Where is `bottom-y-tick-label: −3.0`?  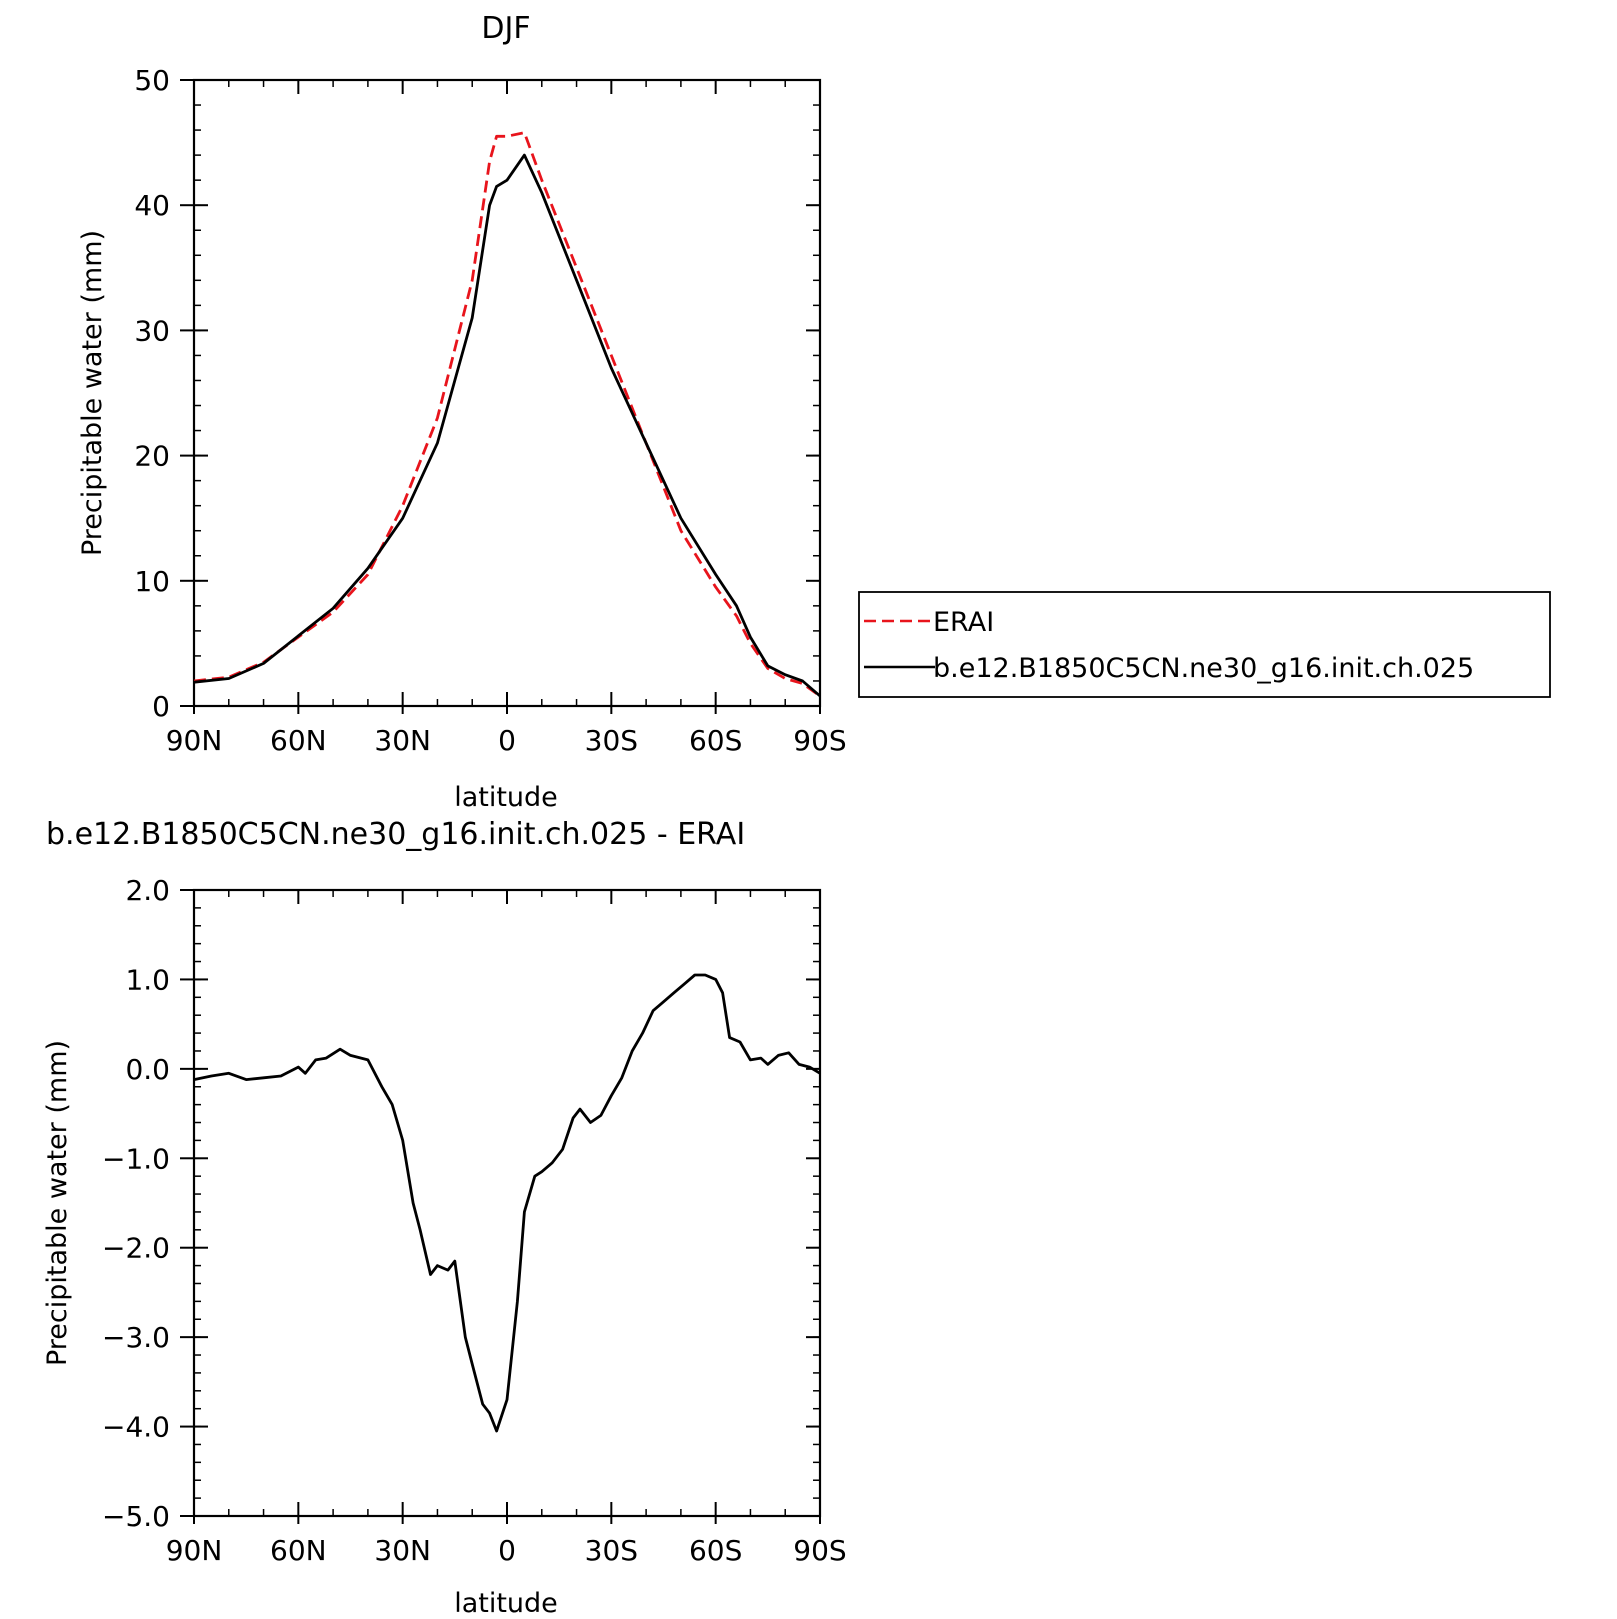 bottom-y-tick-label: −3.0 is located at coordinates (136, 1337).